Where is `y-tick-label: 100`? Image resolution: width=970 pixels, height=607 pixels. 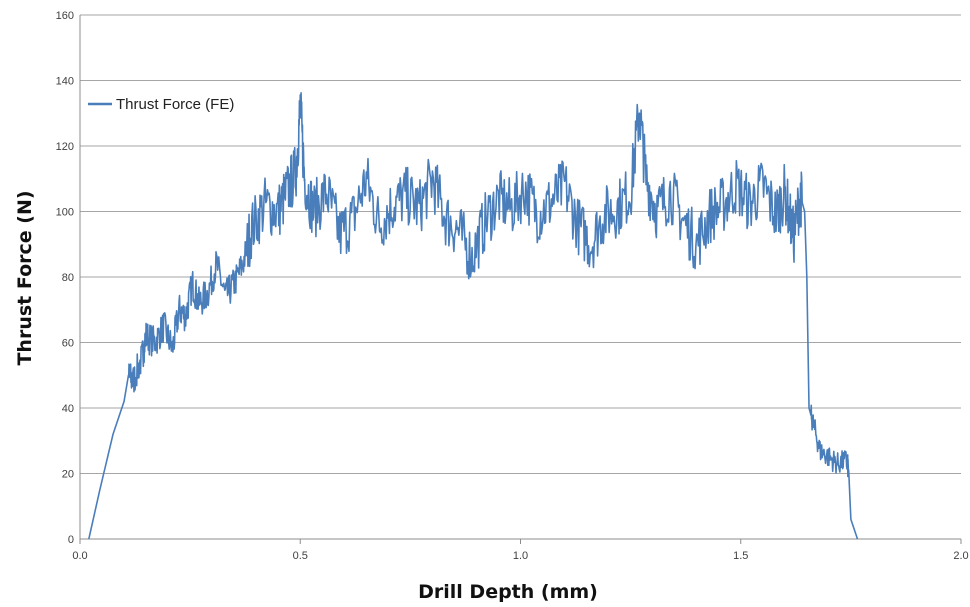 y-tick-label: 100 is located at coordinates (65, 213).